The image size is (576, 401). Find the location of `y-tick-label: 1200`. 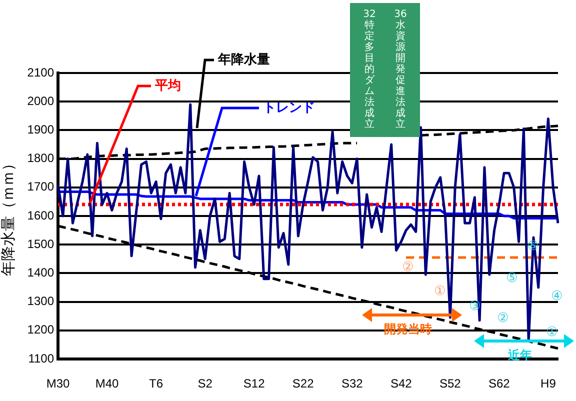

y-tick-label: 1200 is located at coordinates (40, 329).